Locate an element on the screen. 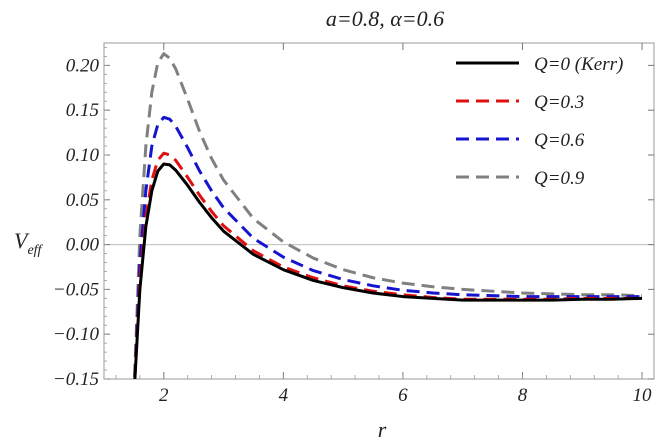  y-tick-label: 0.00 is located at coordinates (83, 245).